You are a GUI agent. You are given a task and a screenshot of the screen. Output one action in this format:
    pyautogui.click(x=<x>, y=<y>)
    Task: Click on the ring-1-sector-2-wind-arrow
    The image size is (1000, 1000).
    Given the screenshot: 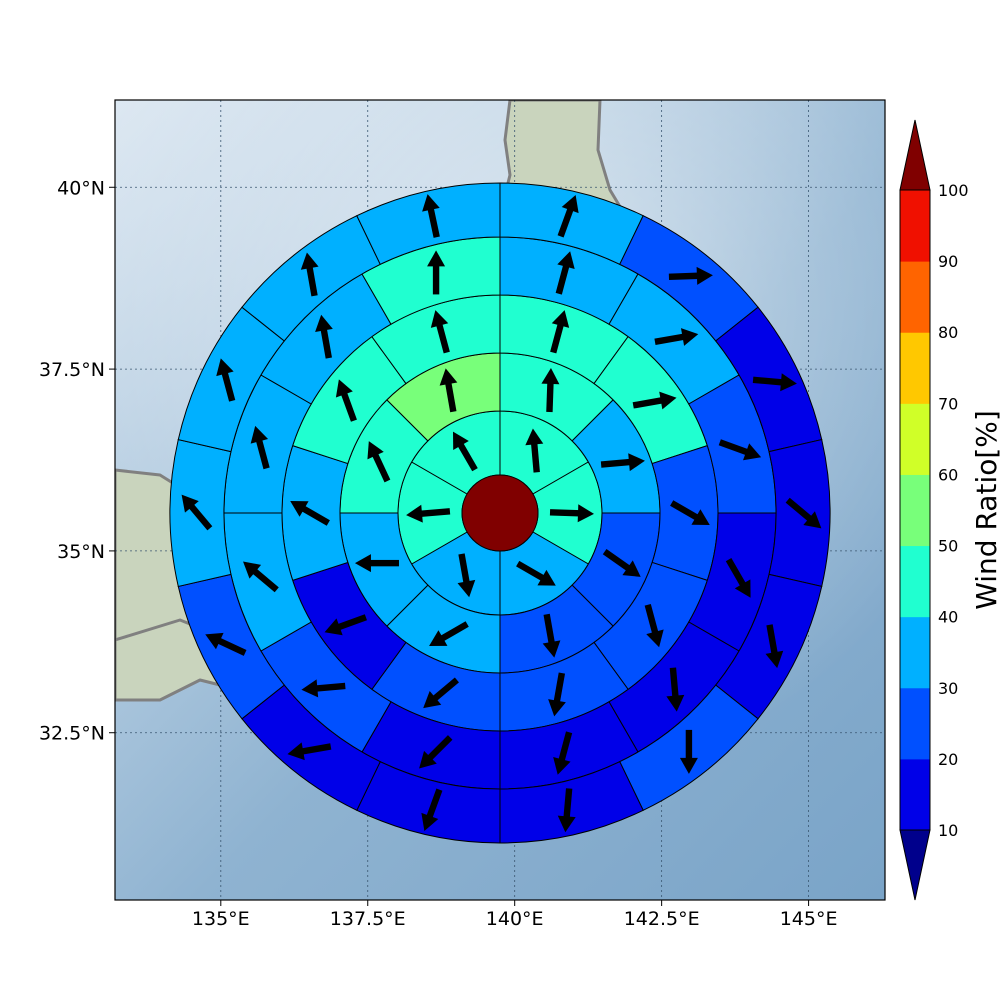 What is the action you would take?
    pyautogui.click(x=571, y=513)
    